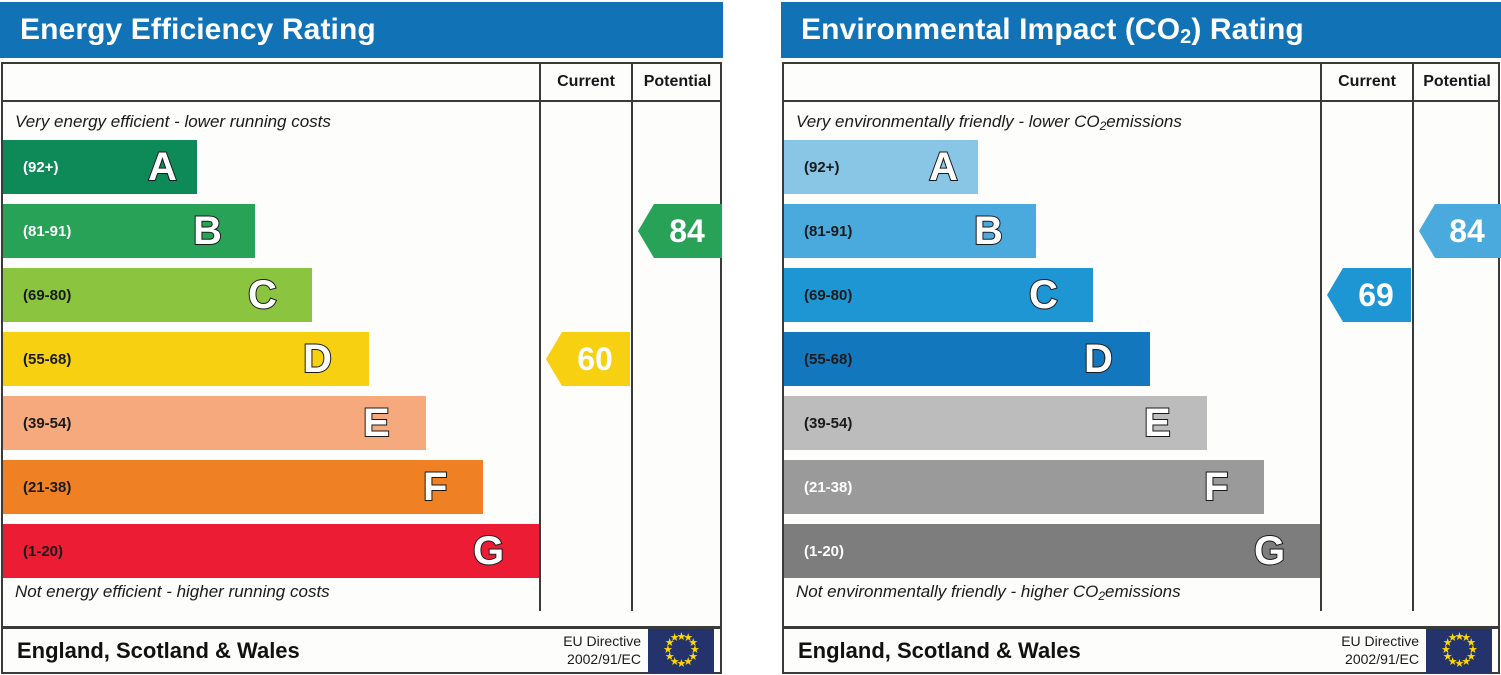 This screenshot has height=675, width=1501. What do you see at coordinates (1459, 650) in the screenshot?
I see `eu-flag-icon: ★ ★ ★ ★ ★ ★ ★ ★ ★ ★ ★ ★` at bounding box center [1459, 650].